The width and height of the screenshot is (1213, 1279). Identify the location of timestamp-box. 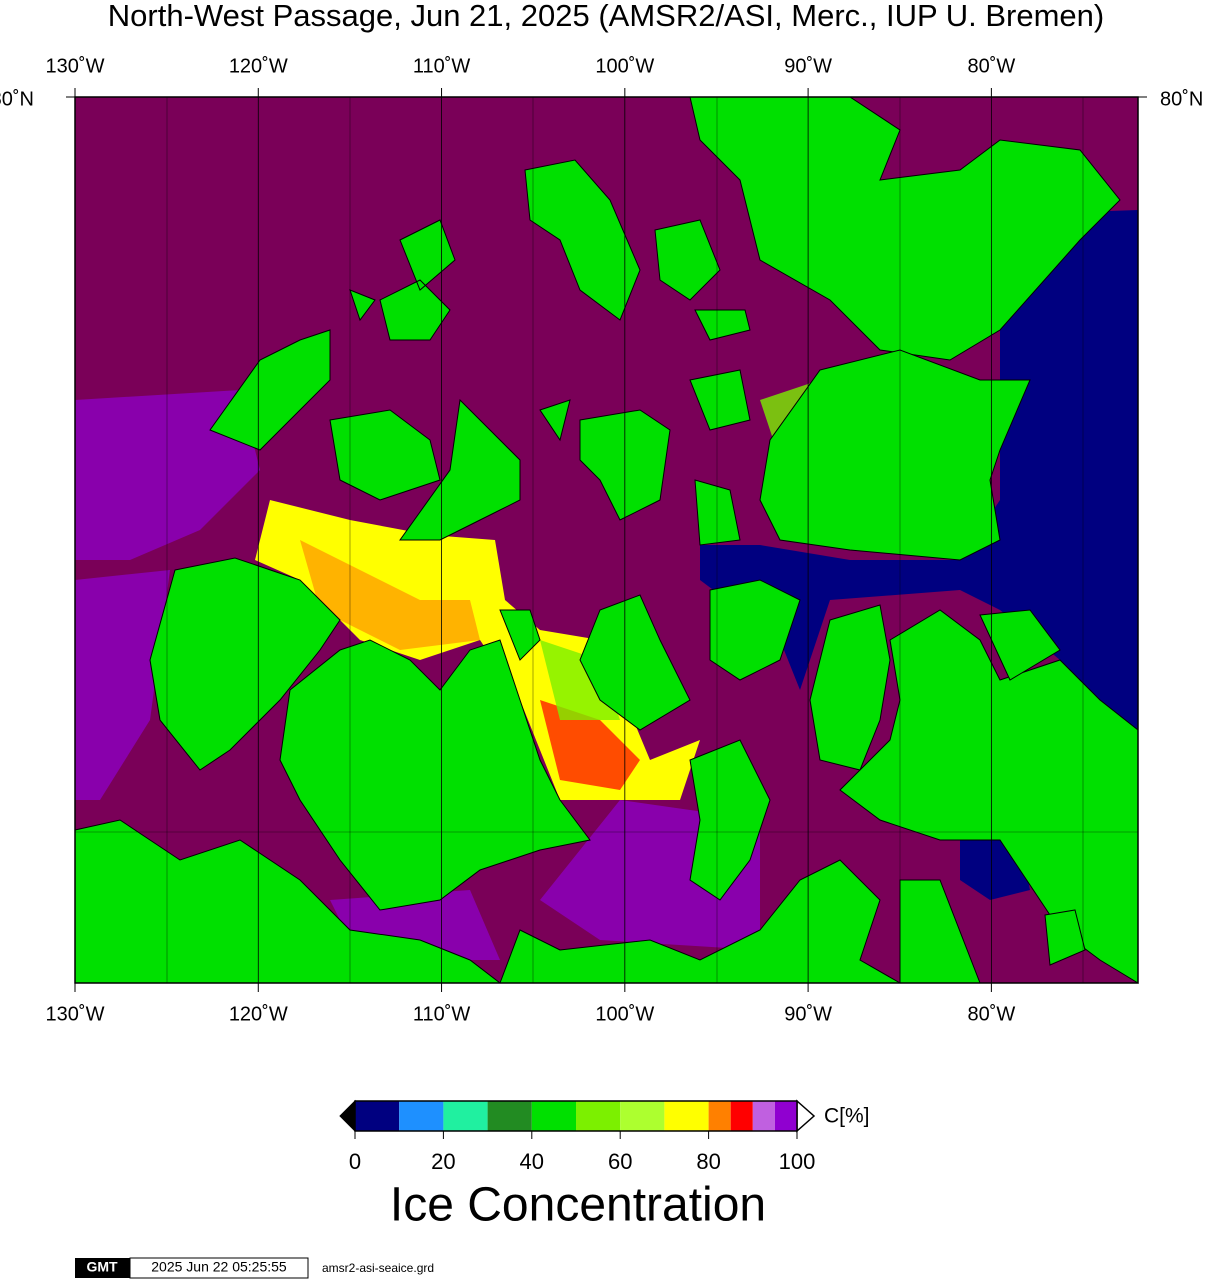
(219, 1268).